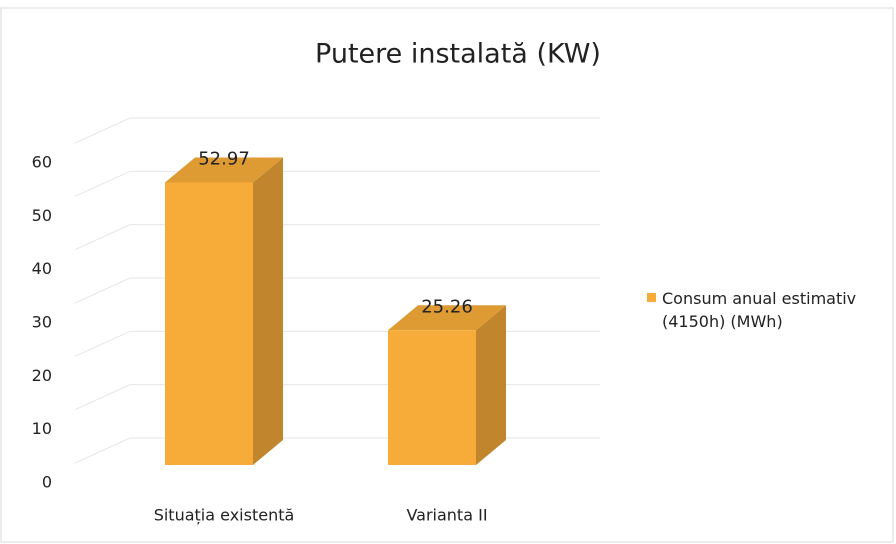 Image resolution: width=896 pixels, height=544 pixels. What do you see at coordinates (42, 268) in the screenshot?
I see `y-tick-label: 40` at bounding box center [42, 268].